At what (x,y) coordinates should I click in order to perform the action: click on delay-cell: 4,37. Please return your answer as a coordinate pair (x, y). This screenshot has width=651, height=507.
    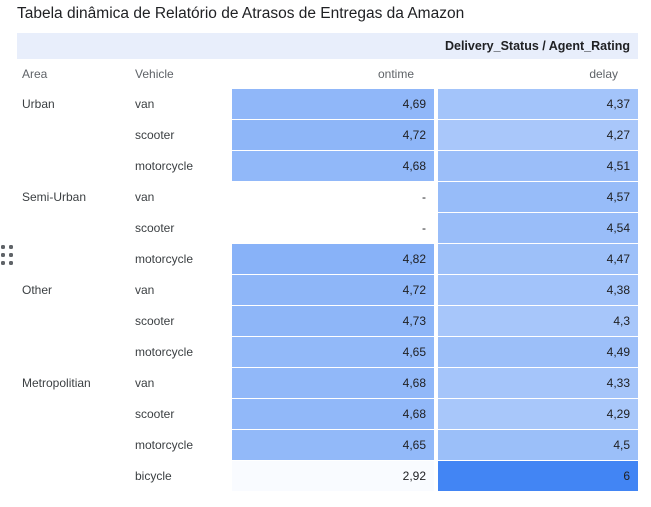
    Looking at the image, I should click on (538, 104).